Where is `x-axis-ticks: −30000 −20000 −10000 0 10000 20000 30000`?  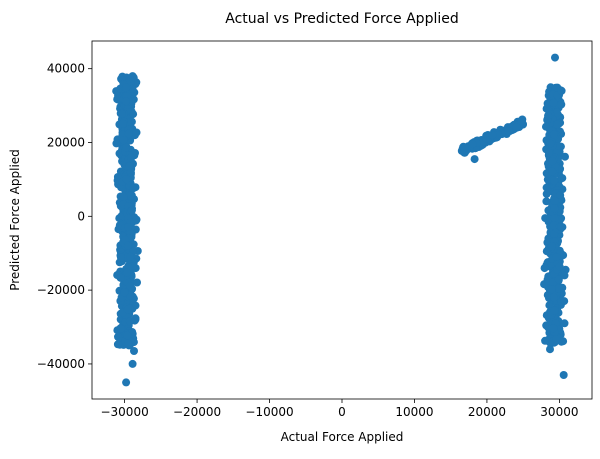
x-axis-ticks: −30000 −20000 −10000 0 10000 20000 30000 is located at coordinates (339, 409).